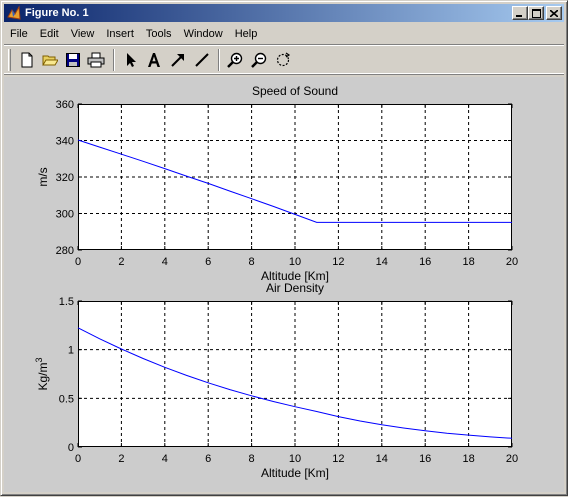  What do you see at coordinates (425, 459) in the screenshot?
I see `chart2-x-tick-label: 16` at bounding box center [425, 459].